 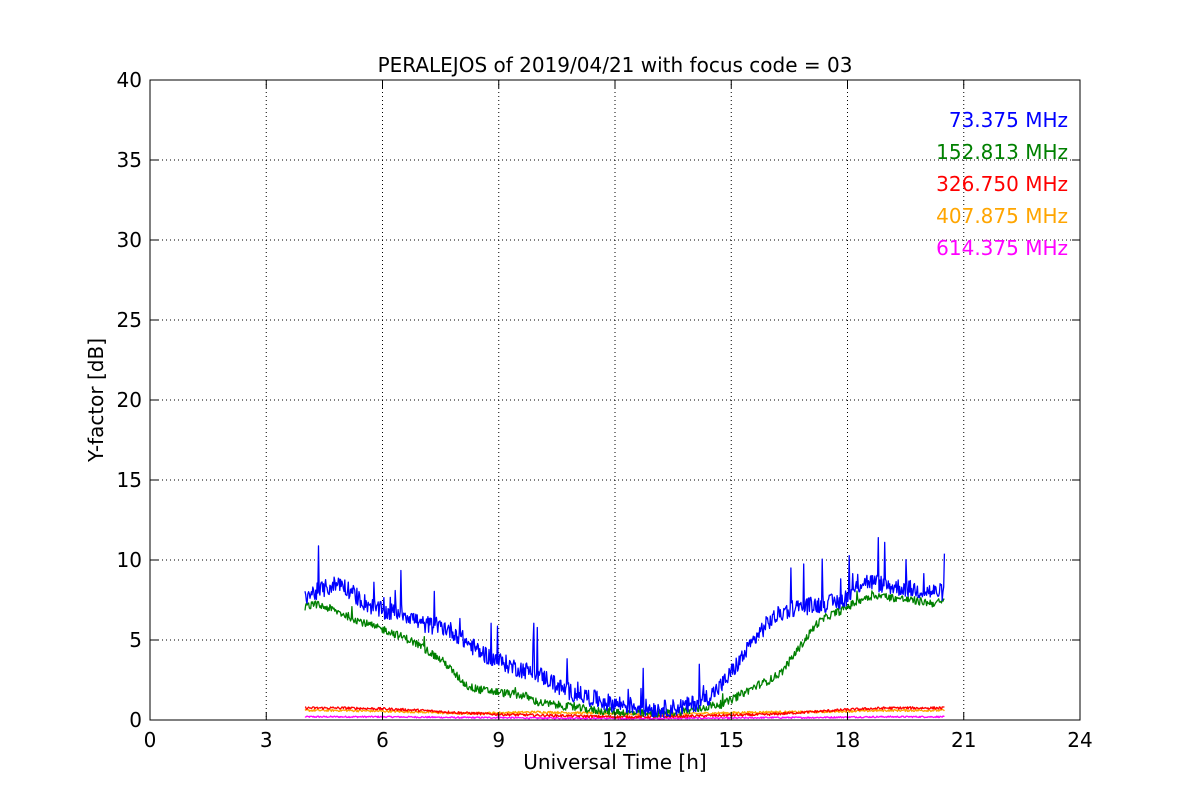 What do you see at coordinates (1079, 740) in the screenshot?
I see `x-tick-label: 24` at bounding box center [1079, 740].